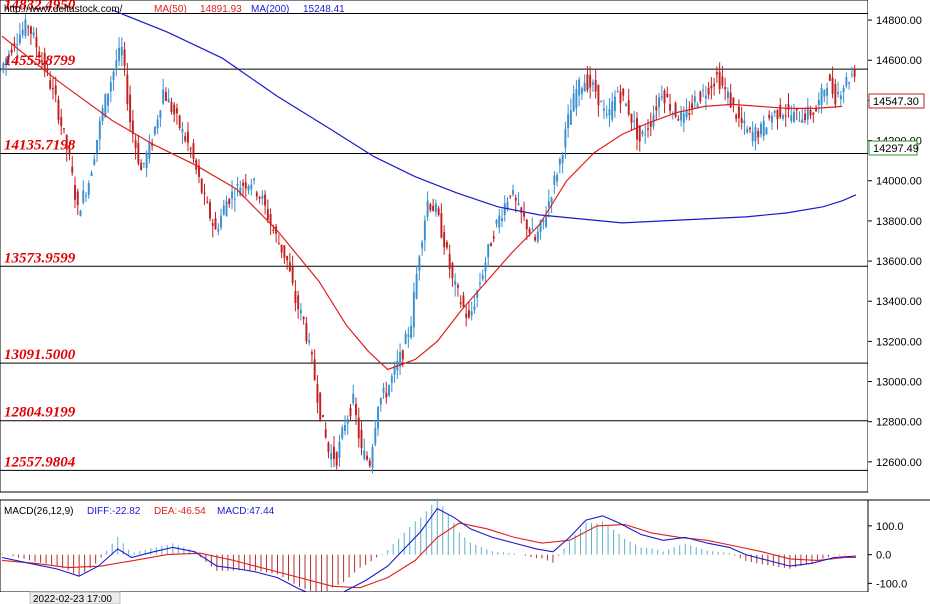 The image size is (930, 604). Describe the element at coordinates (883, 556) in the screenshot. I see `macd-tick-label: 0.0` at that location.